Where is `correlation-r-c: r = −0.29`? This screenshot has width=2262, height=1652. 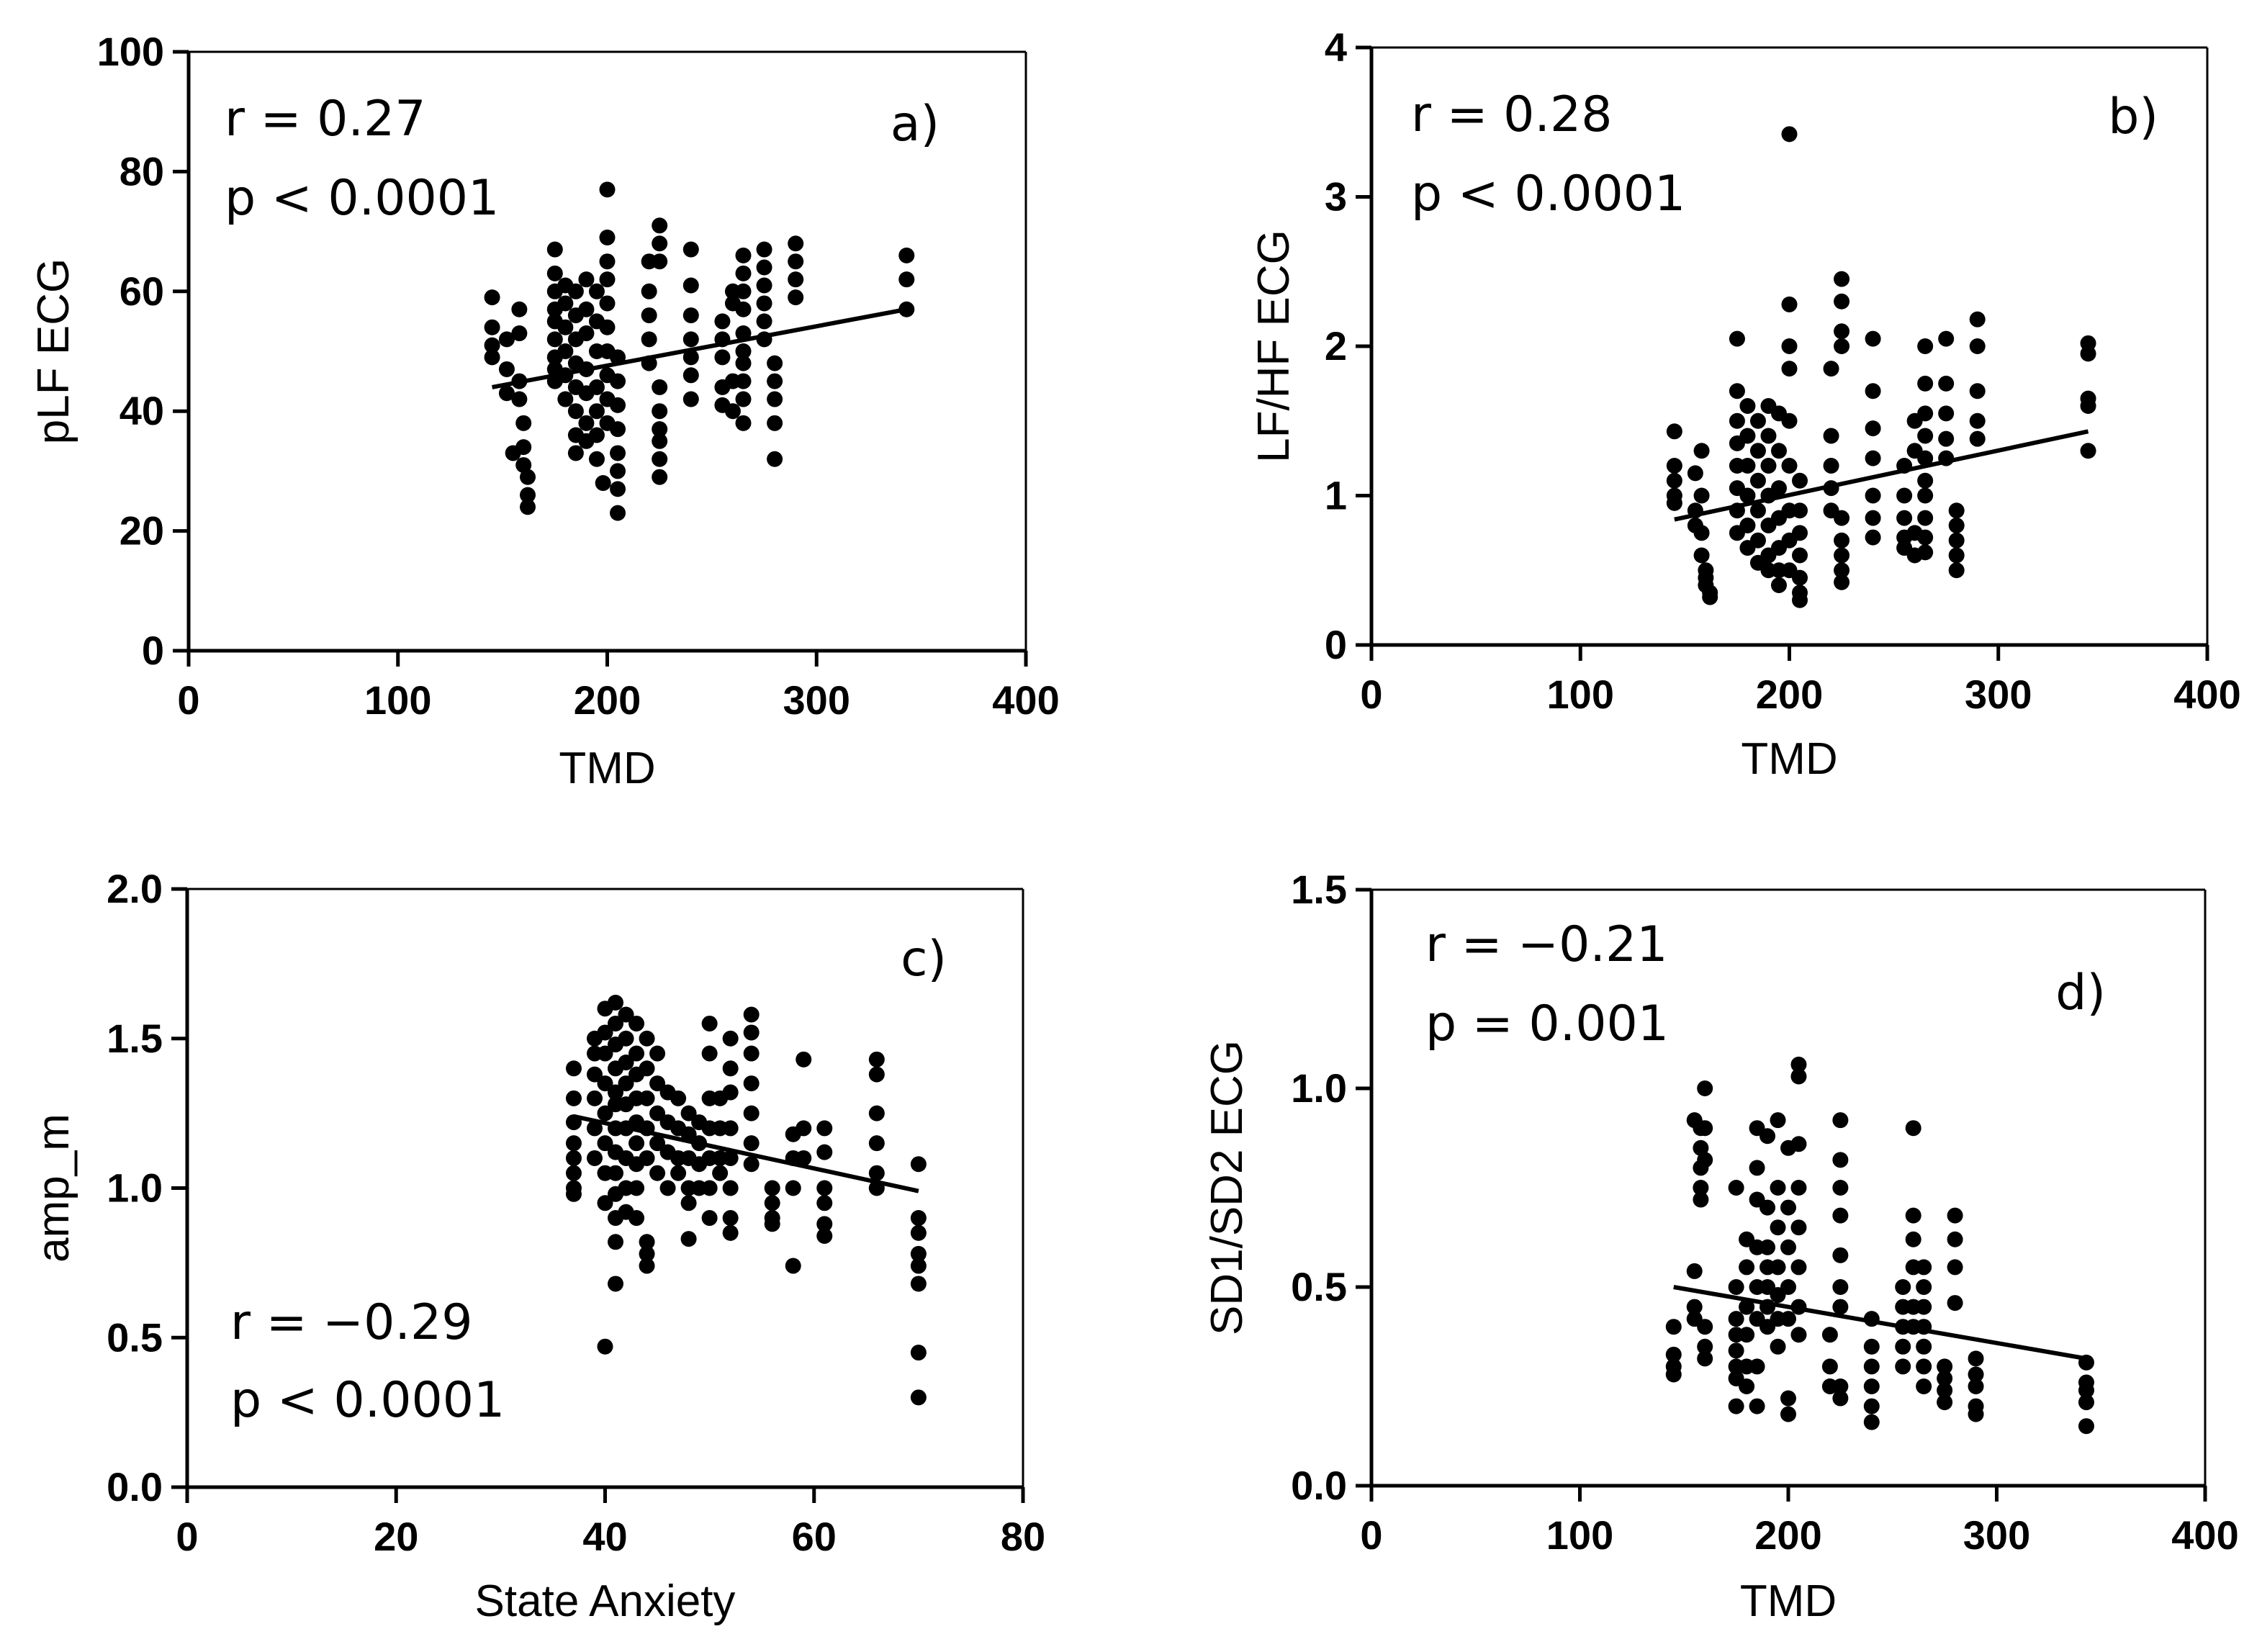 correlation-r-c: r = −0.29 is located at coordinates (351, 1323).